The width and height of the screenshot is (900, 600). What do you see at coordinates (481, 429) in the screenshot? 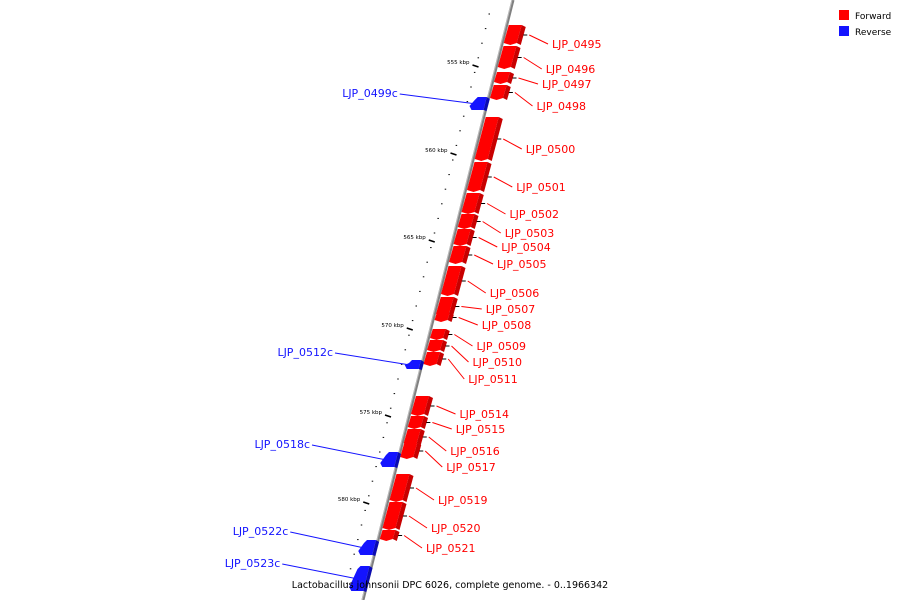
I see `gene-label-ljp-0515: LJP_0515` at bounding box center [481, 429].